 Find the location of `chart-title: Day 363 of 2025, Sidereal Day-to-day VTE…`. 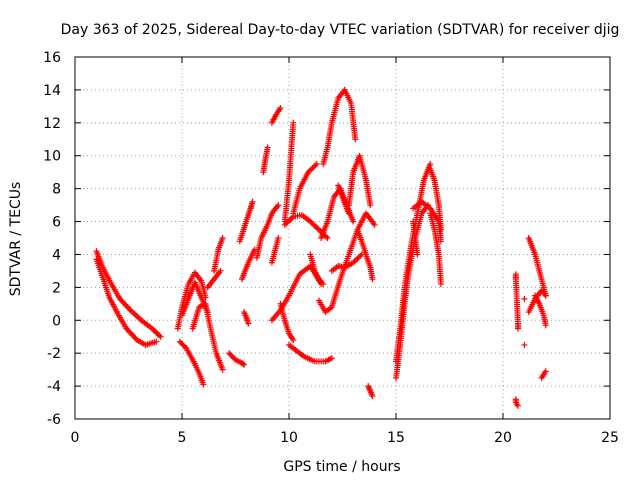

chart-title: Day 363 of 2025, Sidereal Day-to-day VTE… is located at coordinates (340, 30).